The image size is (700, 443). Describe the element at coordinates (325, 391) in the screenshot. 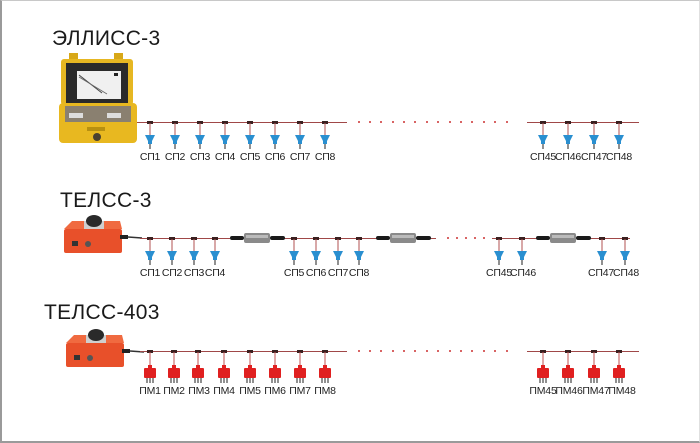

I see `sensor-label: ПМ8` at that location.